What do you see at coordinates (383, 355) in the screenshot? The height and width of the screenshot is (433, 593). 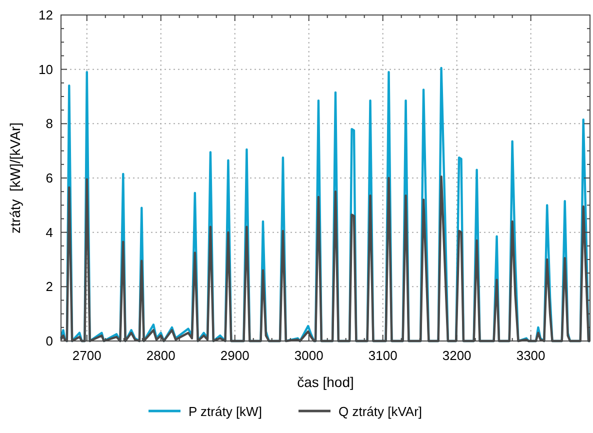 I see `x-tick-label: 3100` at bounding box center [383, 355].